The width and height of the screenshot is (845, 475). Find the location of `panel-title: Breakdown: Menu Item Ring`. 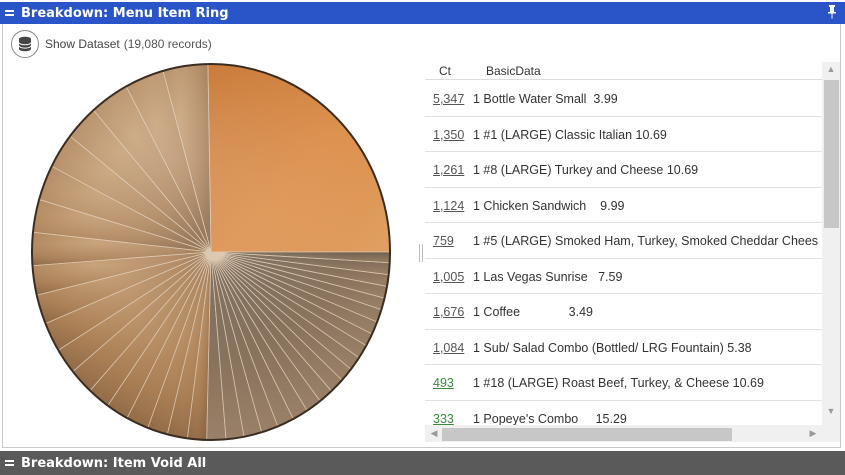

panel-title: Breakdown: Menu Item Ring is located at coordinates (125, 13).